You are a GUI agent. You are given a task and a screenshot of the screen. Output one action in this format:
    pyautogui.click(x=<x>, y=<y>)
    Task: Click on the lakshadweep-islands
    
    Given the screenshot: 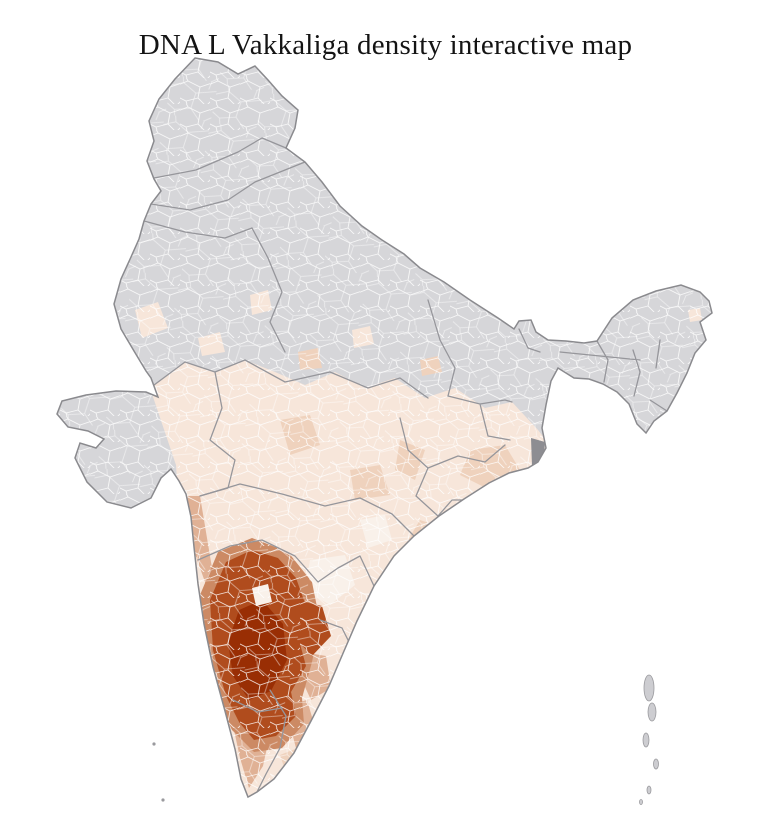 What is the action you would take?
    pyautogui.click(x=158, y=772)
    